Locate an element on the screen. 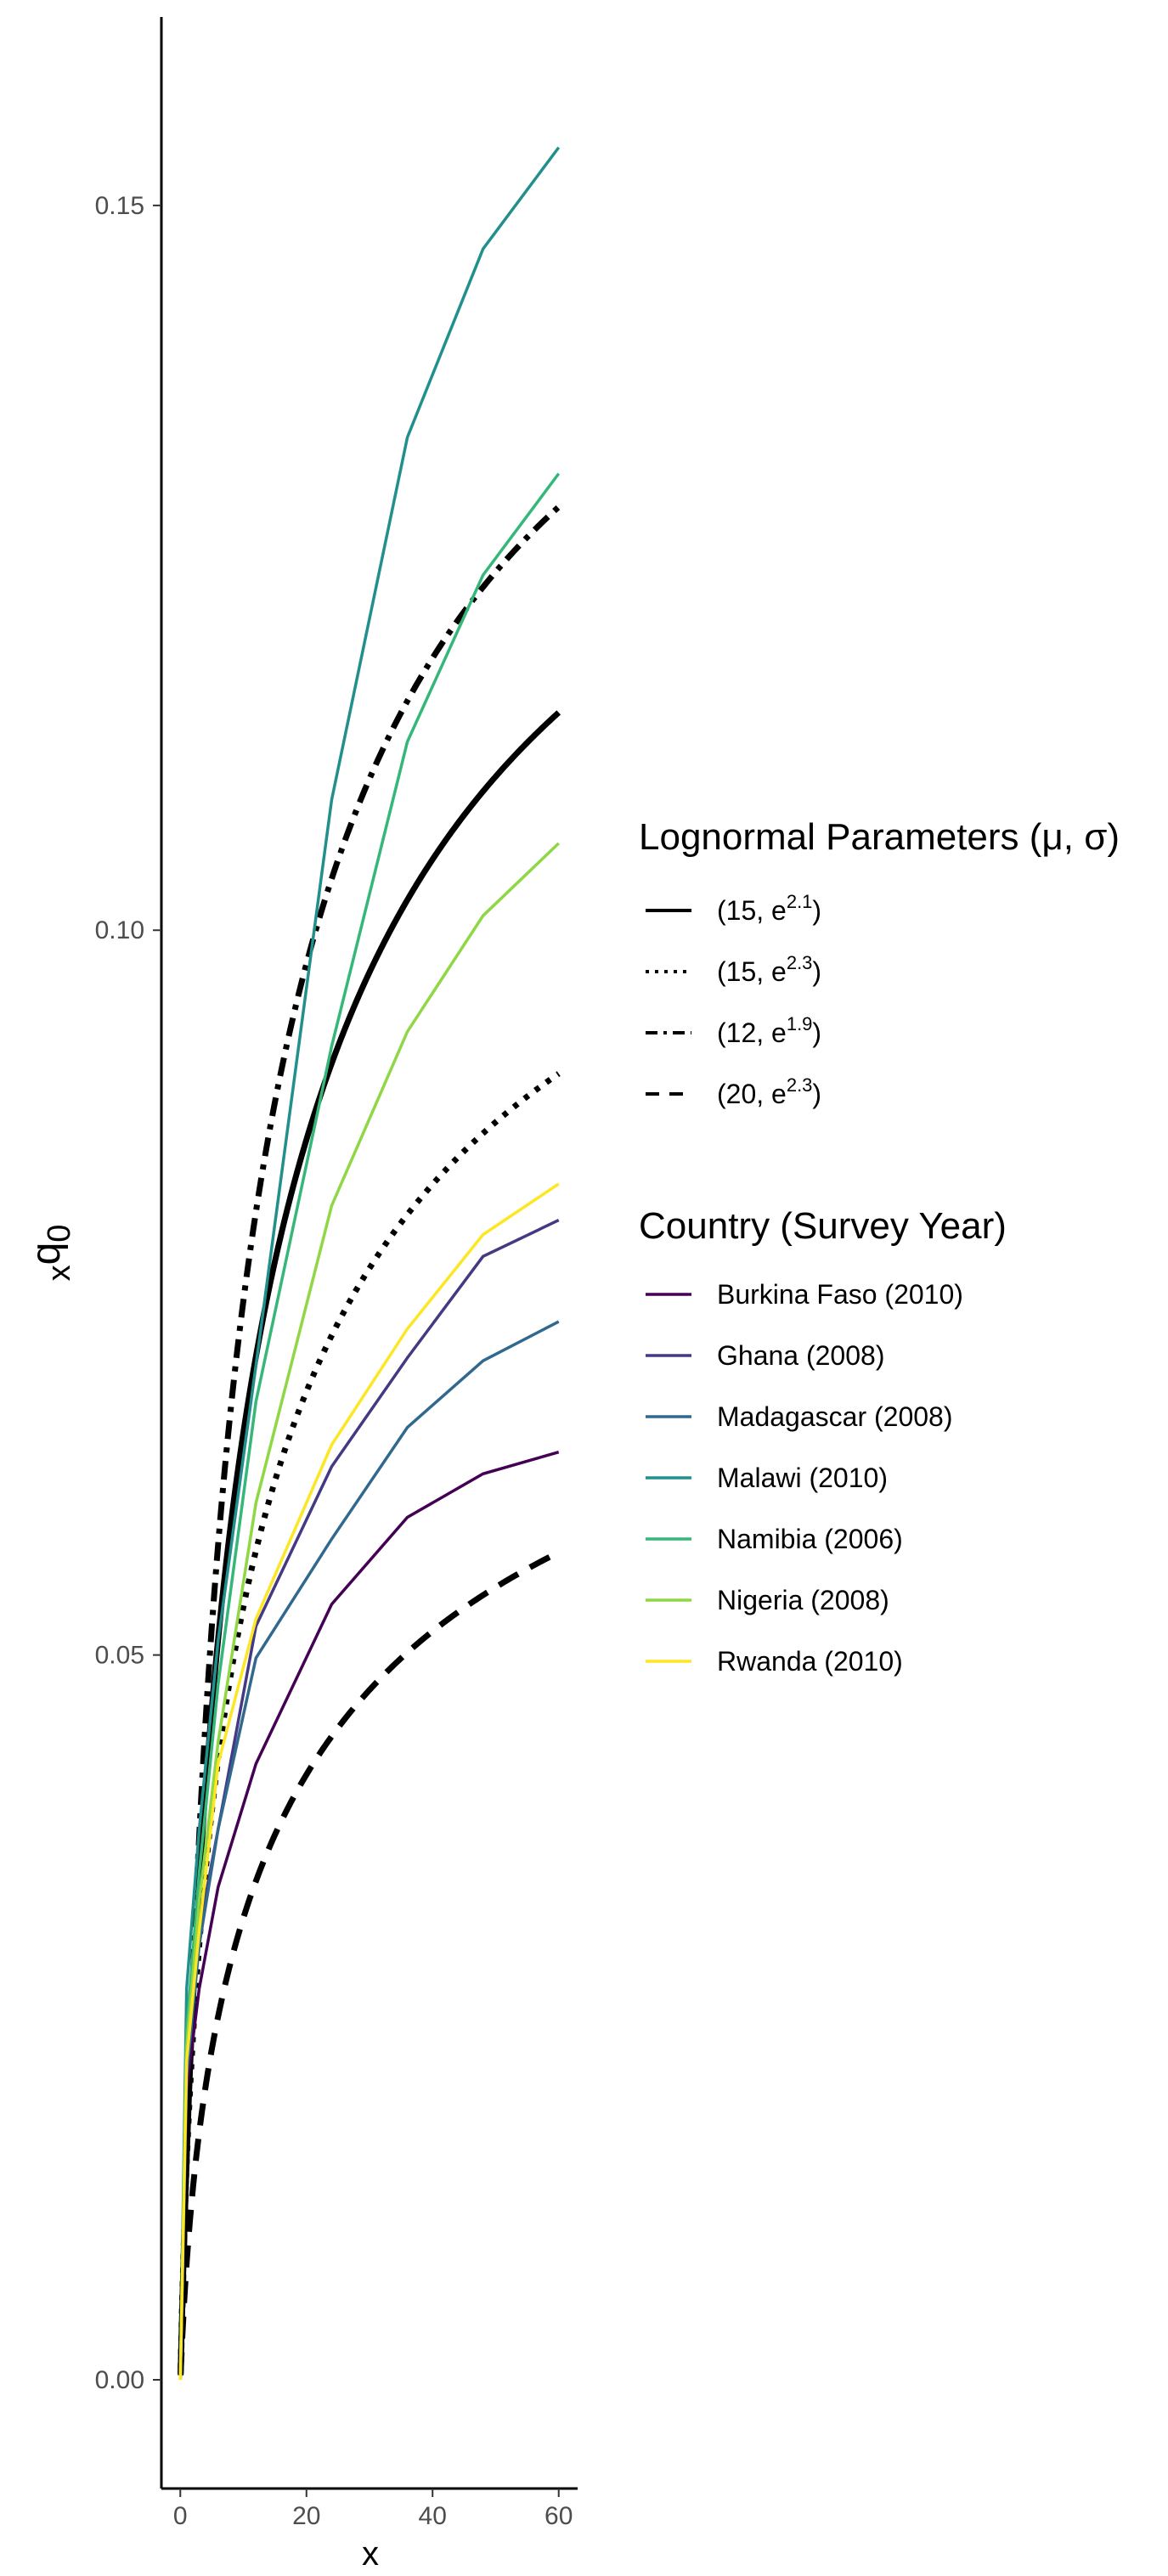 The image size is (1168, 2576). legend-country-label: Burkina Faso (2010) is located at coordinates (840, 1294).